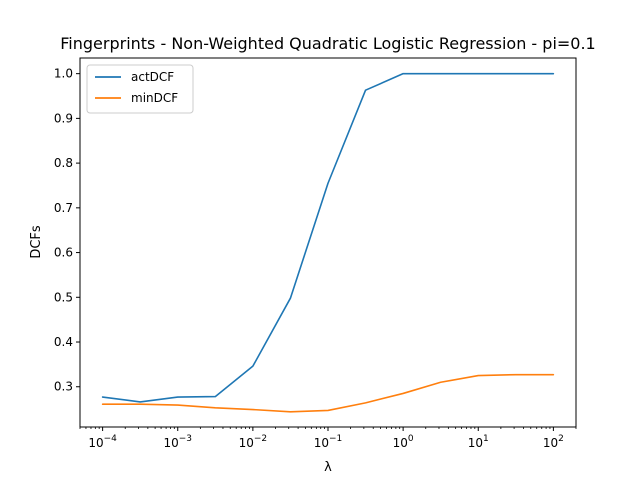  What do you see at coordinates (553, 442) in the screenshot?
I see `x-tick-label: 10²` at bounding box center [553, 442].